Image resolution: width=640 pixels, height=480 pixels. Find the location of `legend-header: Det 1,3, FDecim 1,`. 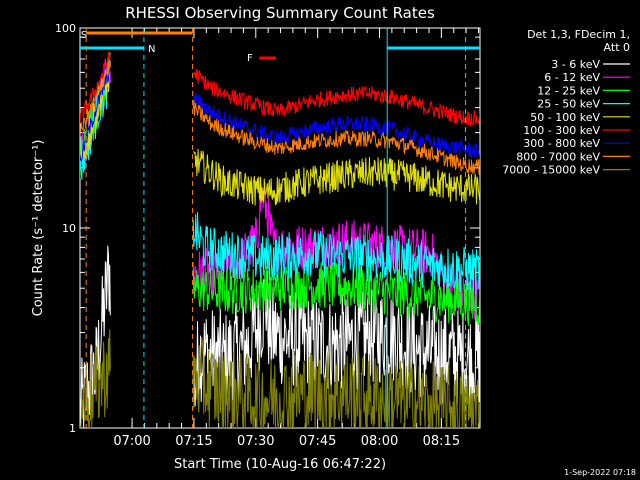

legend-header: Det 1,3, FDecim 1, is located at coordinates (578, 34).